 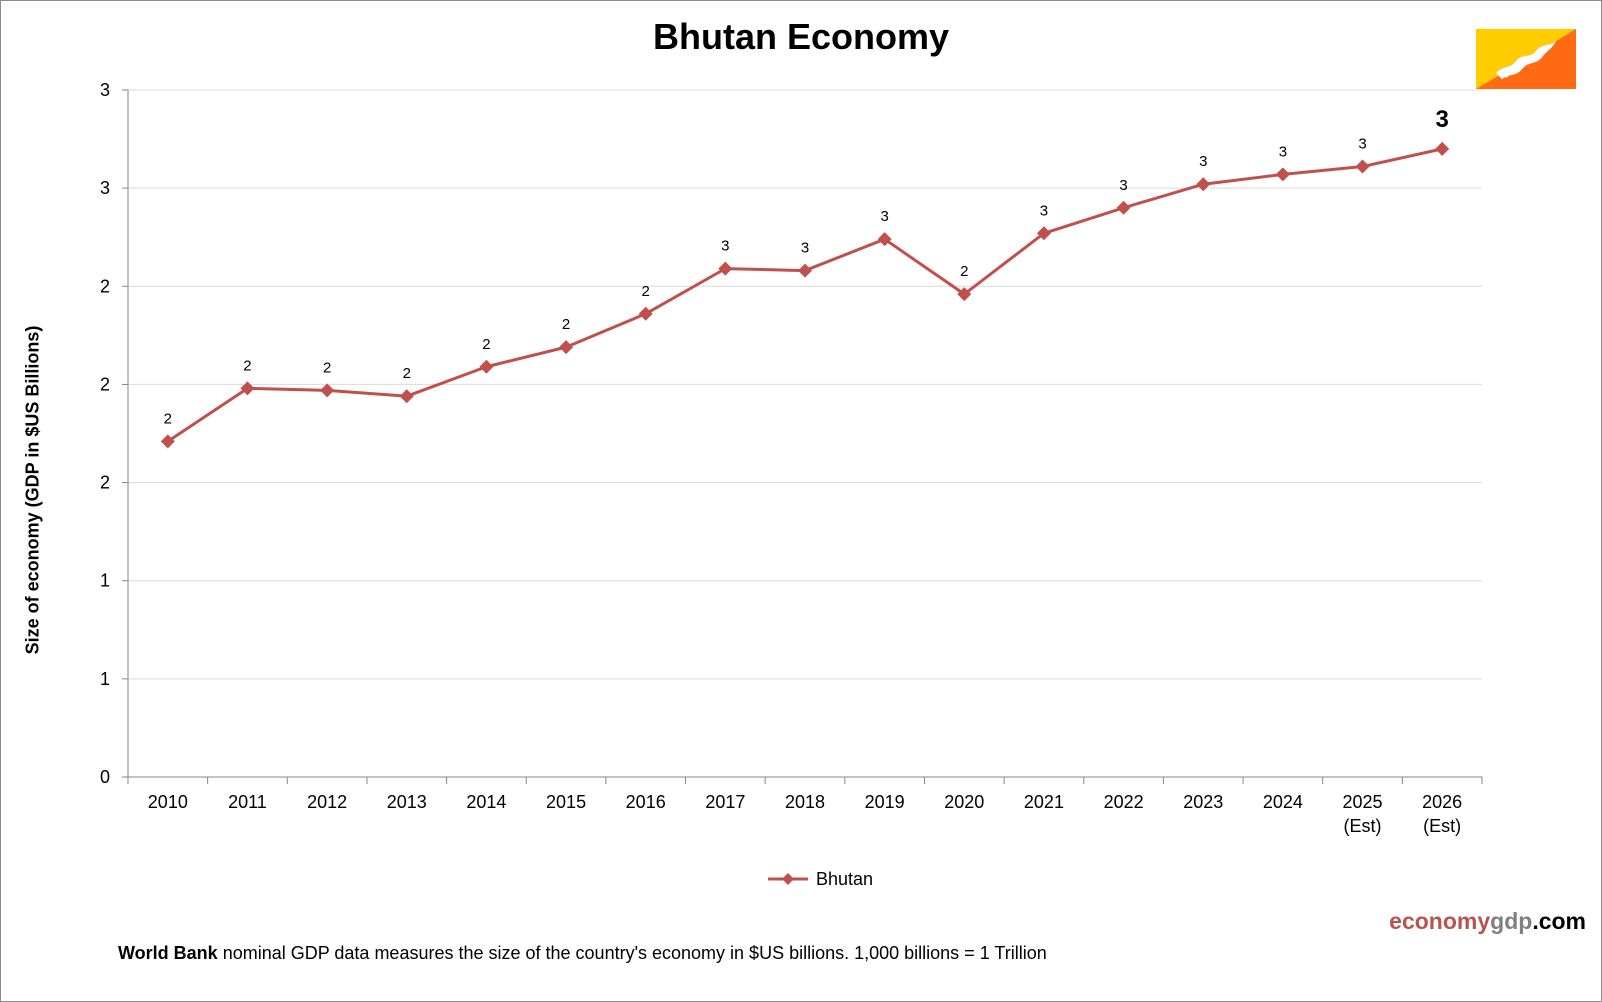 I want to click on x-tick-label: 2024, so click(x=1283, y=802).